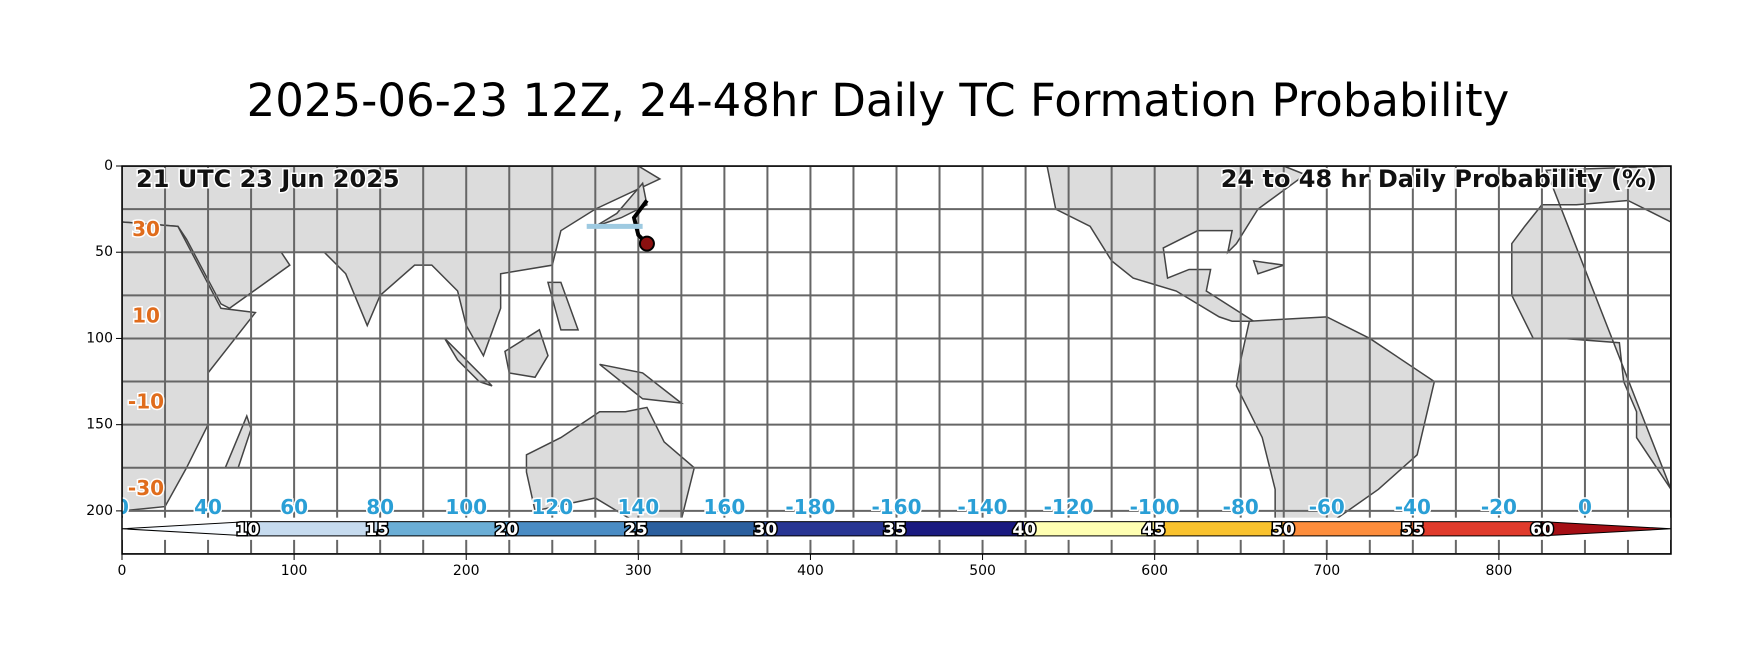  I want to click on lon-label: -120, so click(1069, 507).